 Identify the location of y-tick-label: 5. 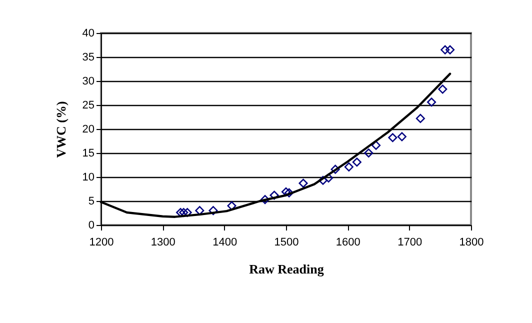
(91, 202).